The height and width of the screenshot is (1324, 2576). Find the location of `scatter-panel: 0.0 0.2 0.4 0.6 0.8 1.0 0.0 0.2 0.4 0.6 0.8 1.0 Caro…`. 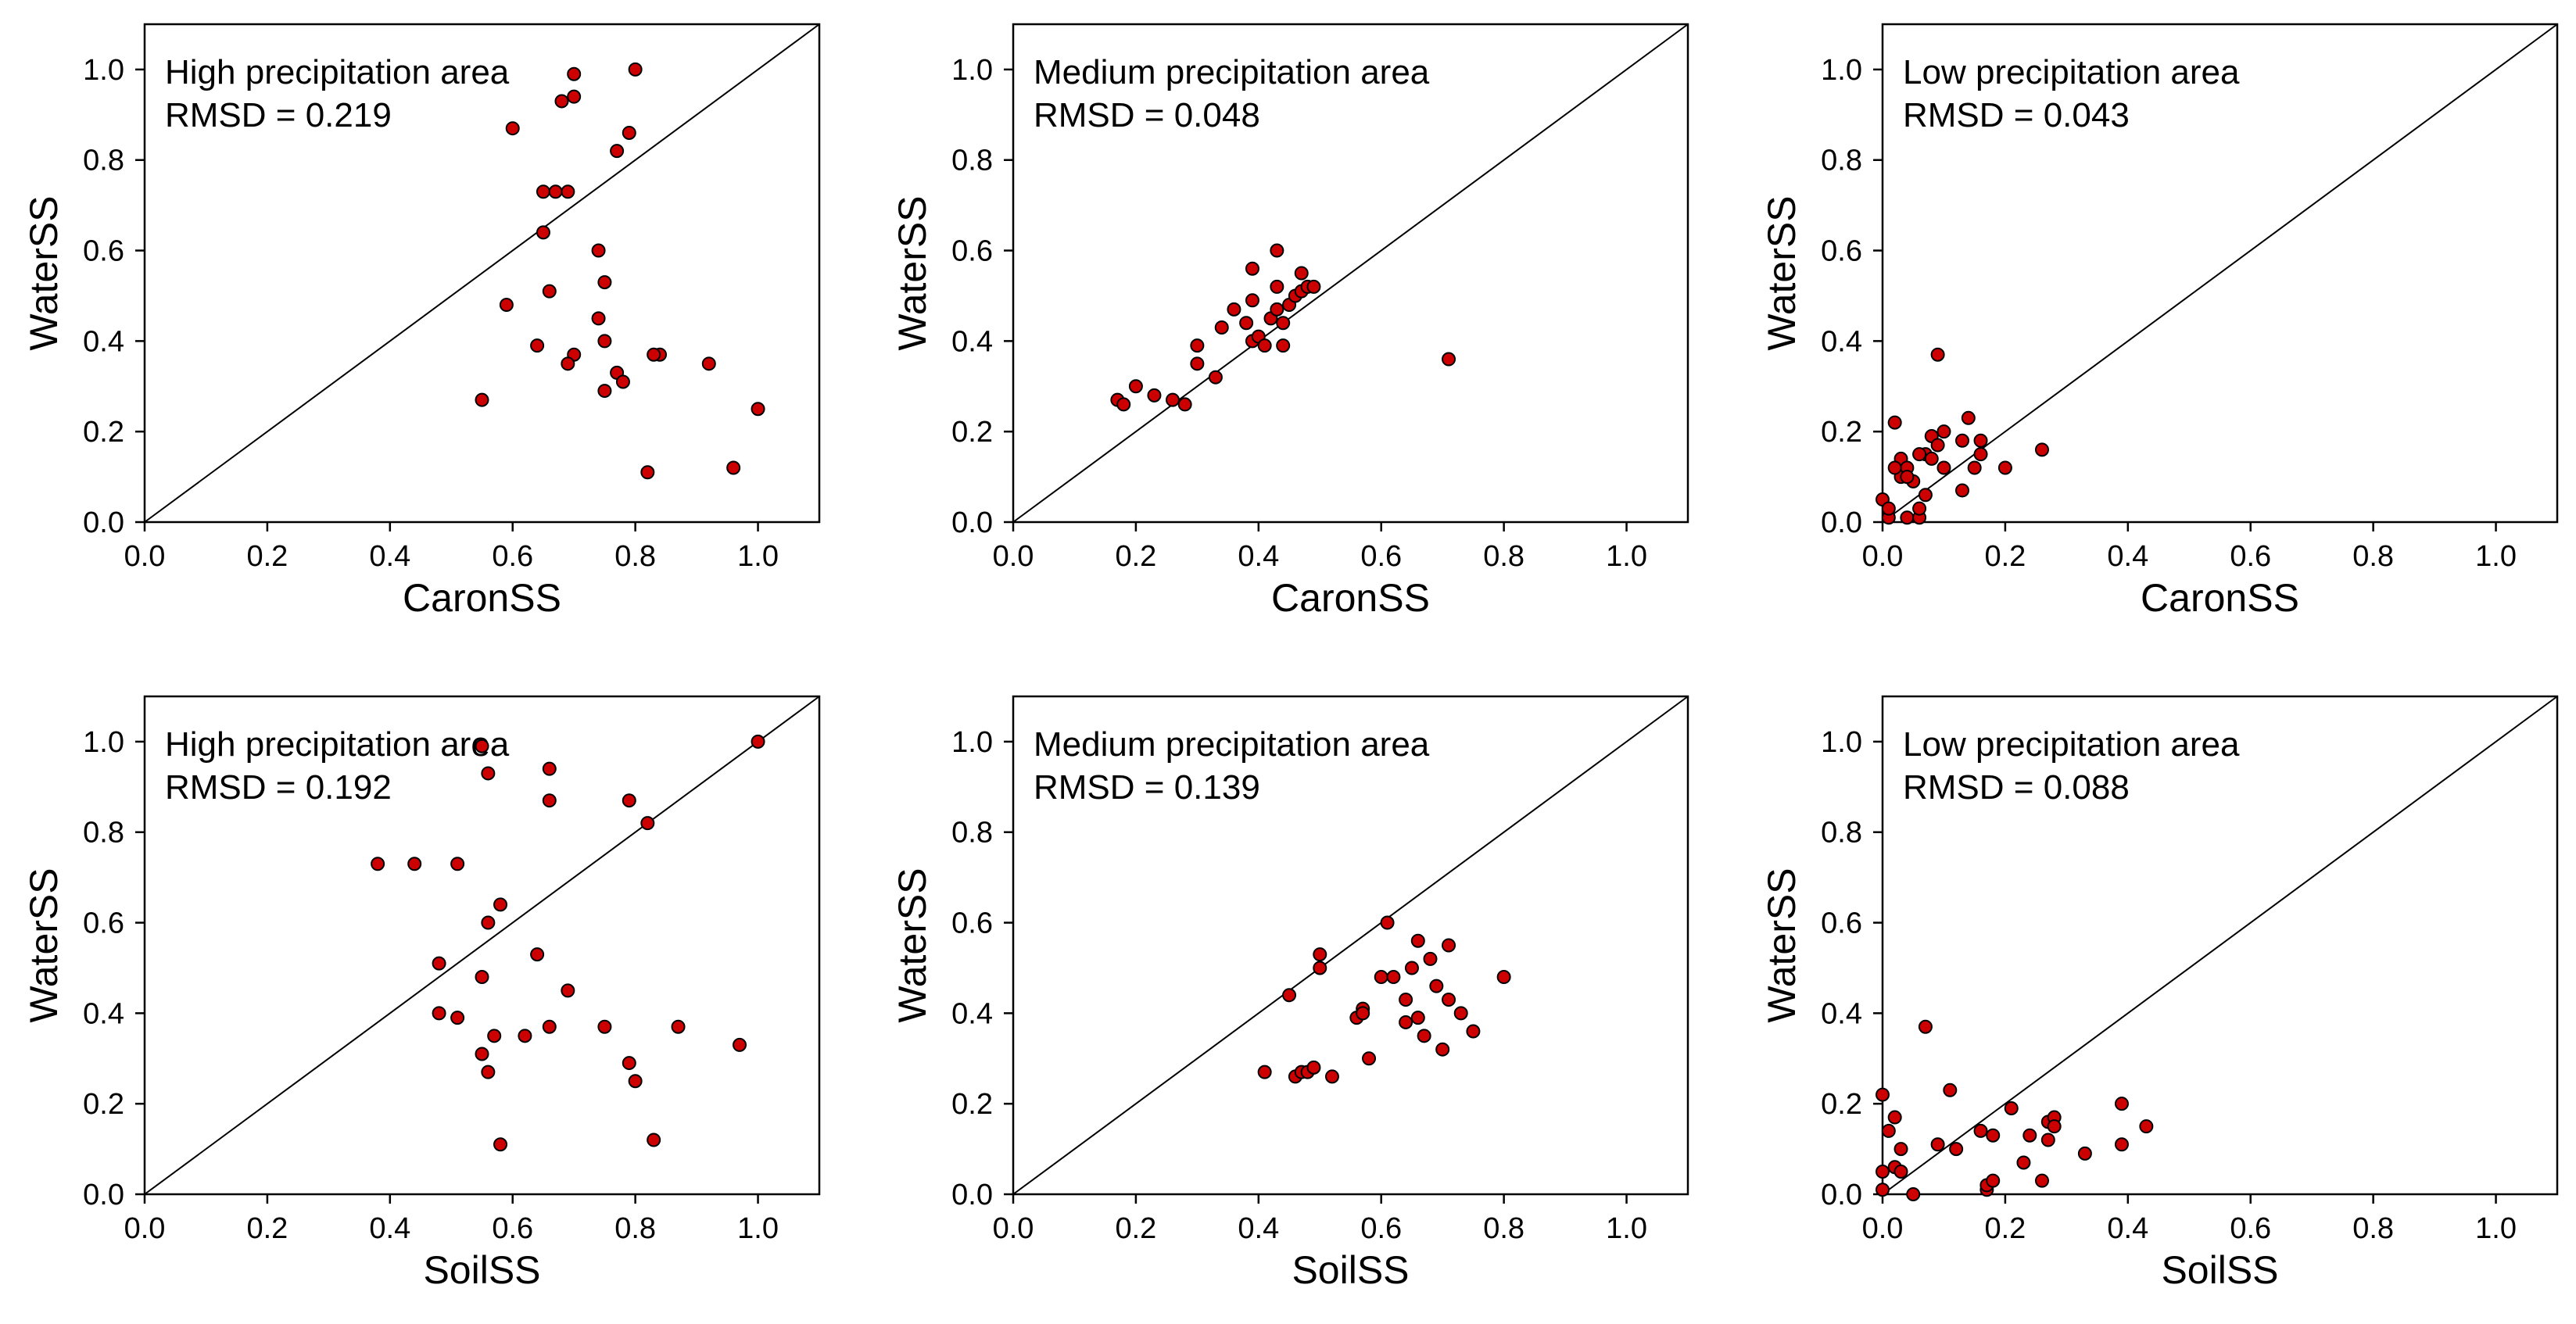

scatter-panel: 0.0 0.2 0.4 0.6 0.8 1.0 0.0 0.2 0.4 0.6 0.8 1.0 Caro… is located at coordinates (421, 321).